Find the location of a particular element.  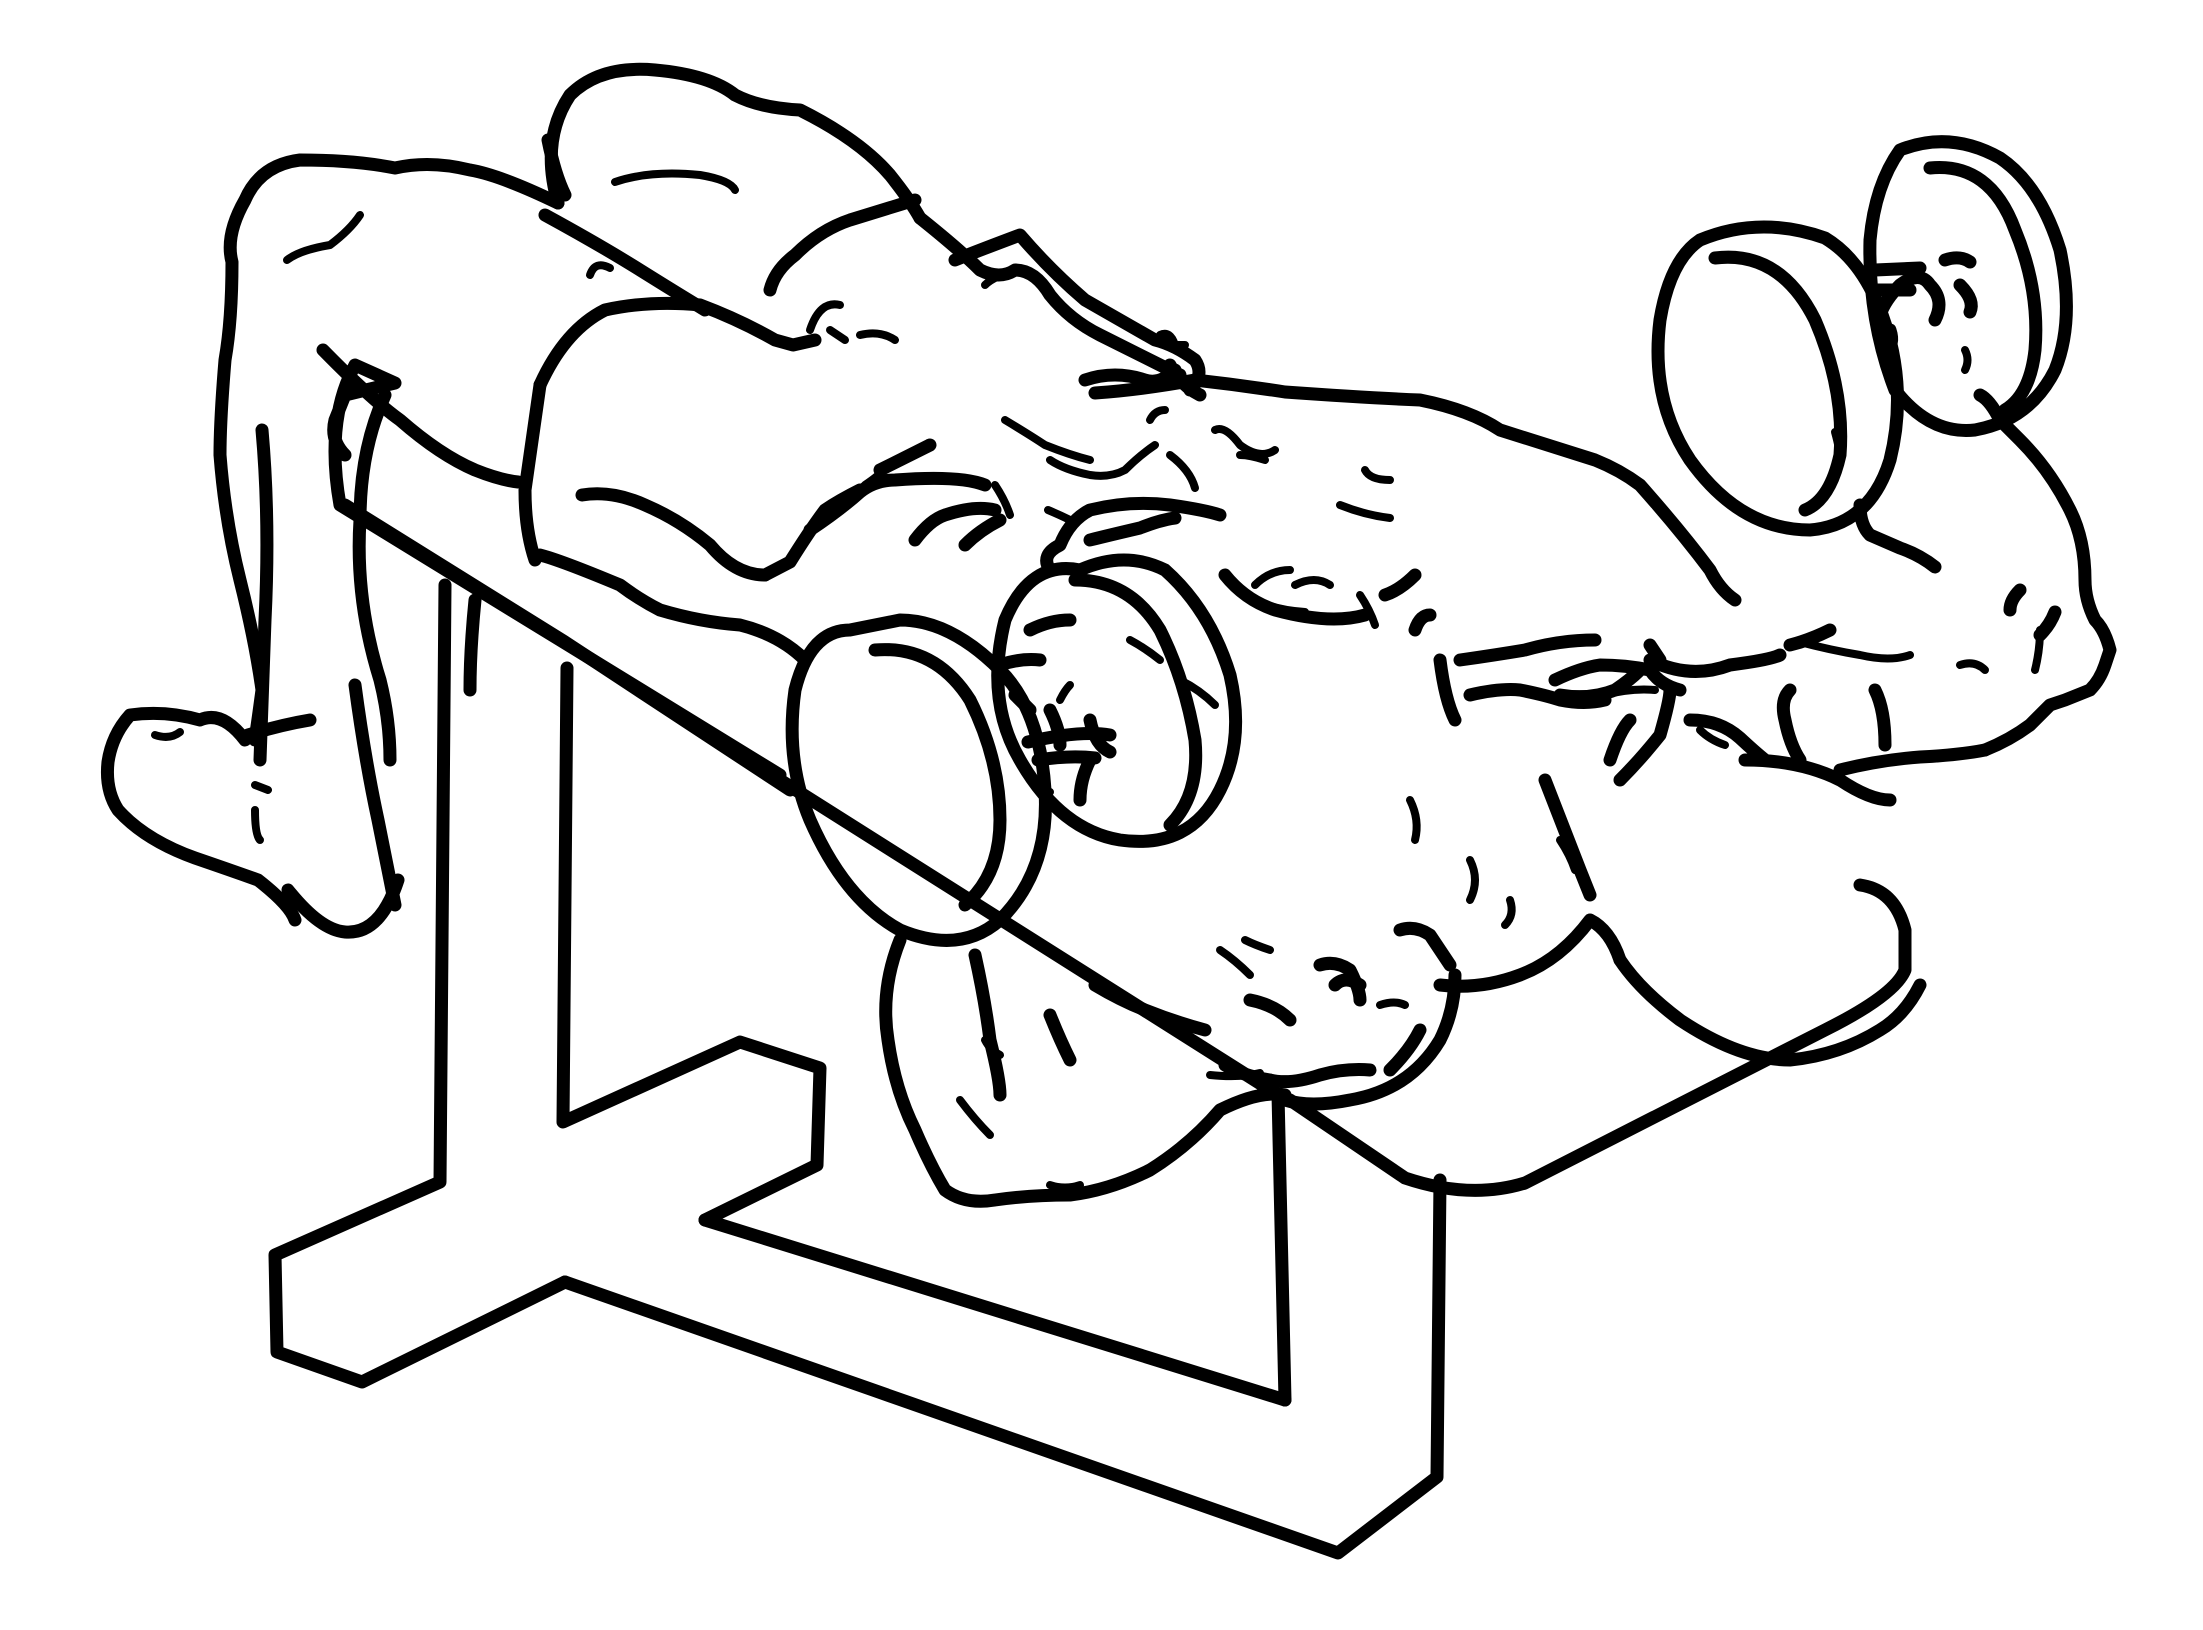

hands is located at coordinates (1765, 509).